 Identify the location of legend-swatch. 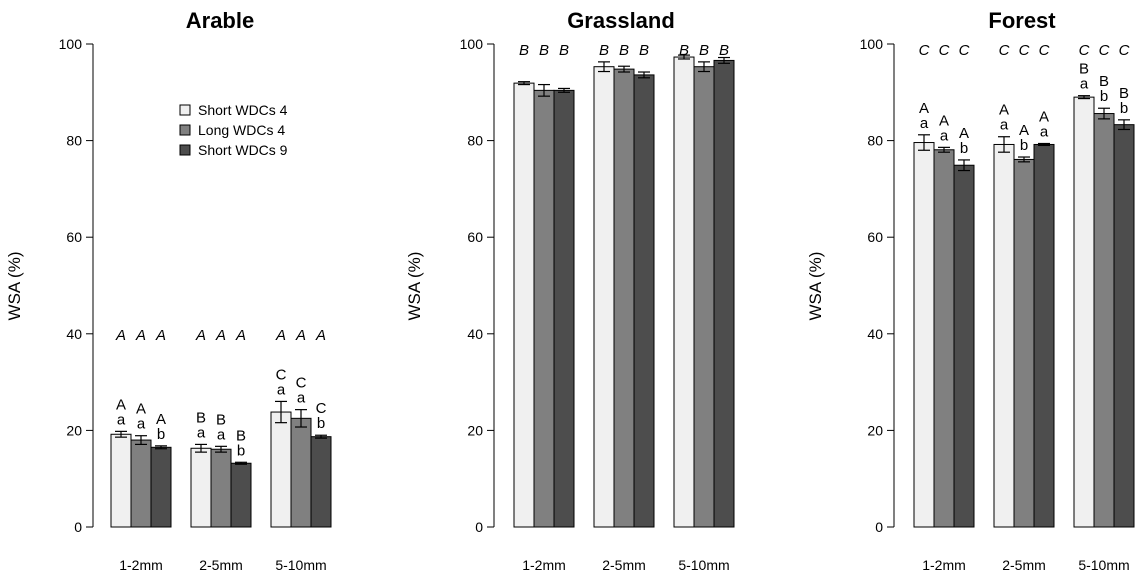
(185, 110).